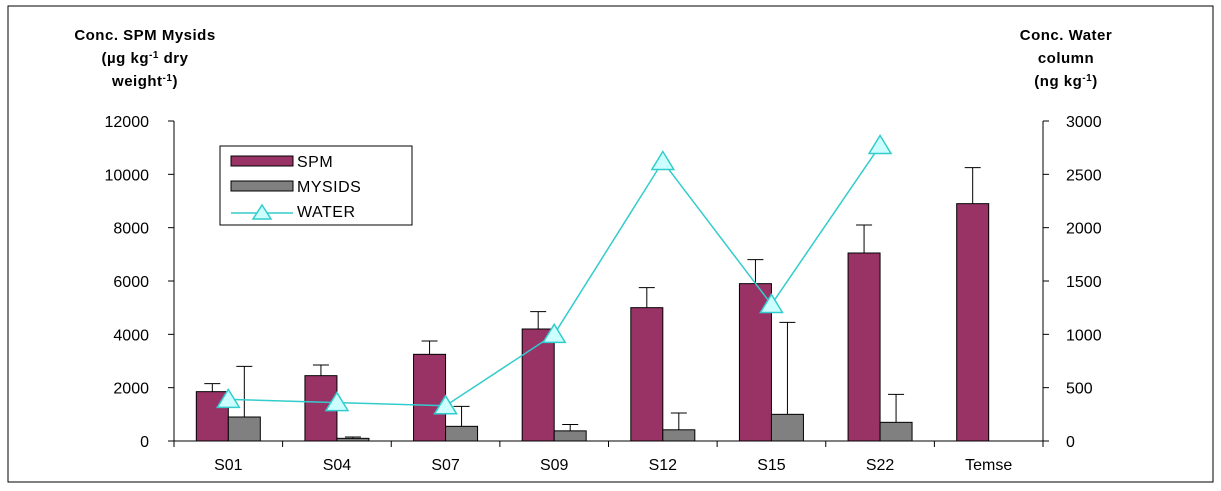  Describe the element at coordinates (127, 175) in the screenshot. I see `left-tick-label: 10000` at that location.